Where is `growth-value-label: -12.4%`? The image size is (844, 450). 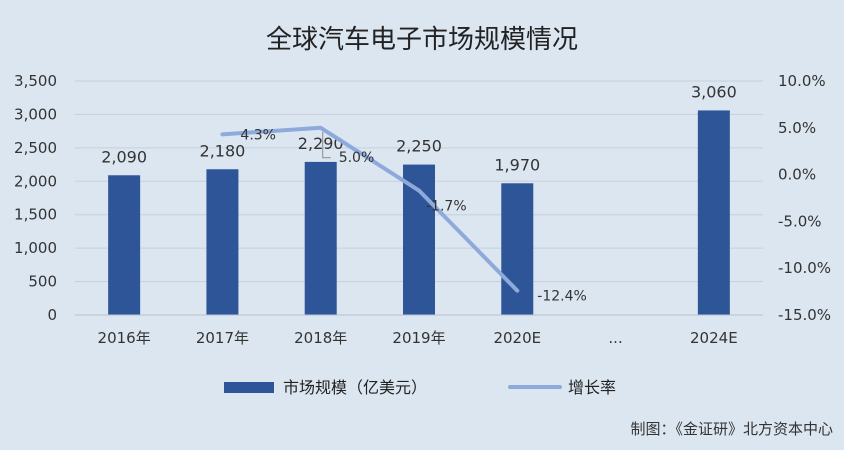 growth-value-label: -12.4% is located at coordinates (562, 297).